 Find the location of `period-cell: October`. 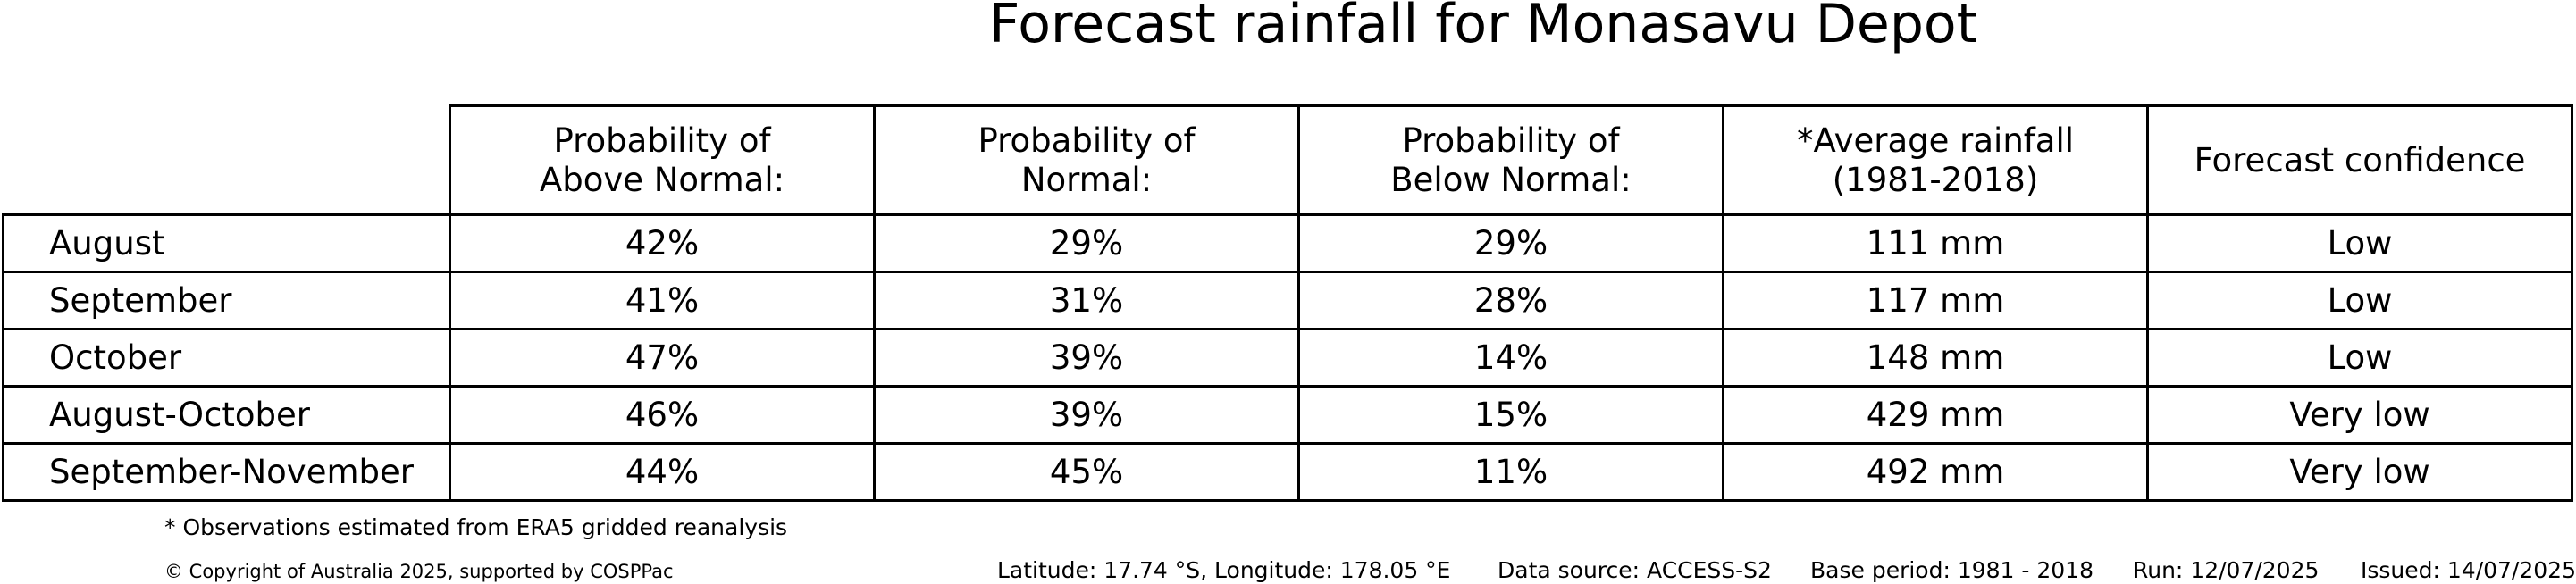

period-cell: October is located at coordinates (226, 358).